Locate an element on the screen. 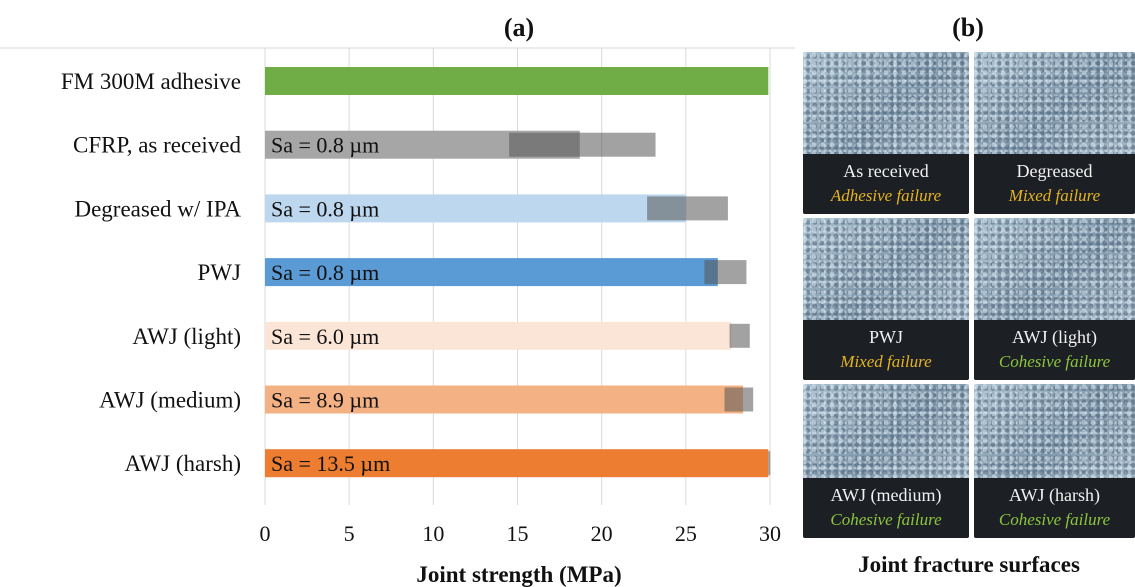 This screenshot has height=587, width=1135. x-tick-label: 0 is located at coordinates (265, 533).